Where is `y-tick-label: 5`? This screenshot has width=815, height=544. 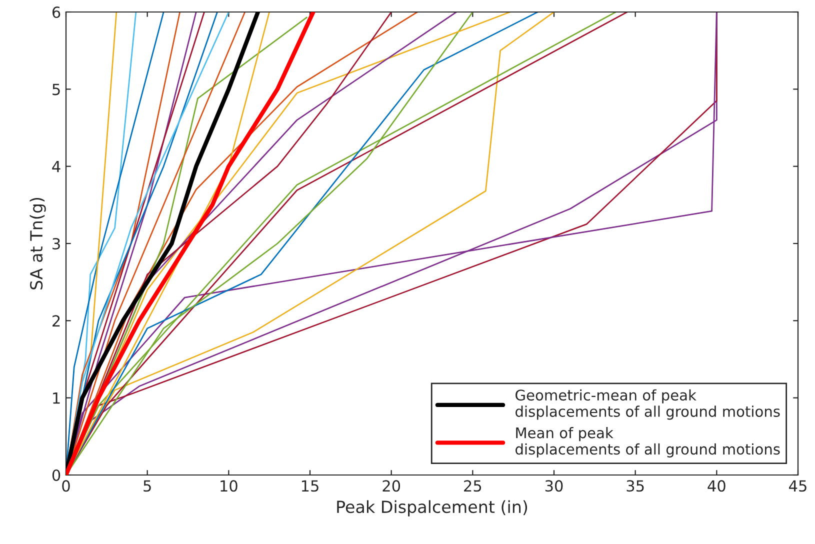 y-tick-label: 5 is located at coordinates (56, 90).